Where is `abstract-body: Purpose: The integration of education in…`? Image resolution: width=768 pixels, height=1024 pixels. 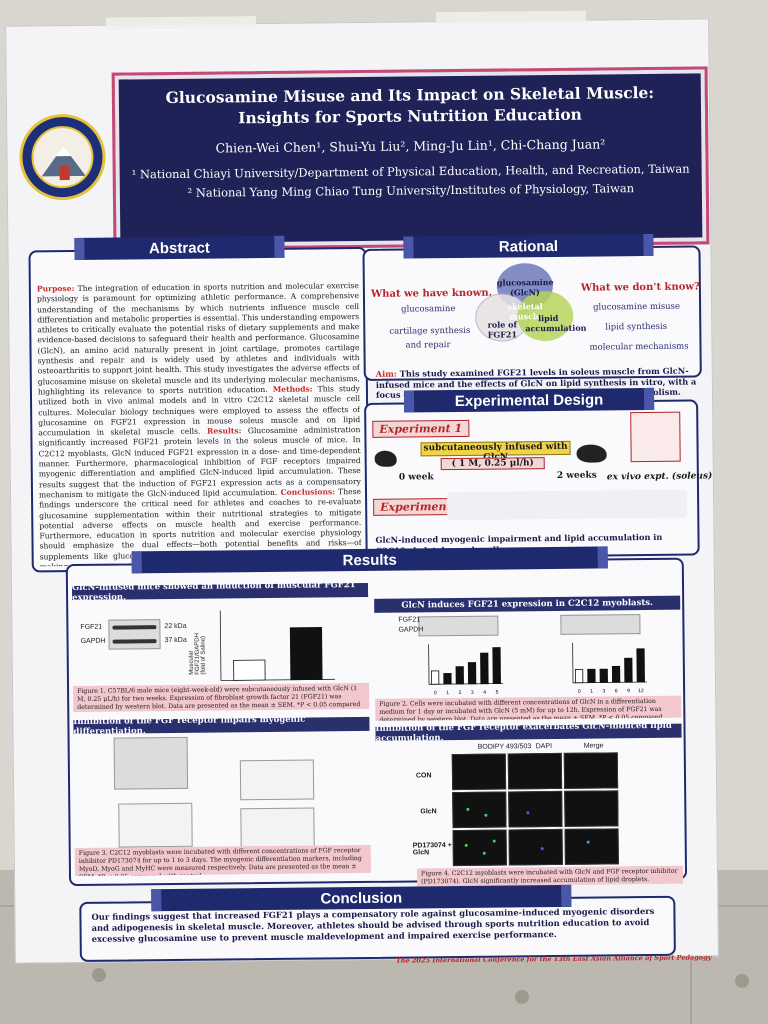 abstract-body: Purpose: The integration of education in… is located at coordinates (199, 423).